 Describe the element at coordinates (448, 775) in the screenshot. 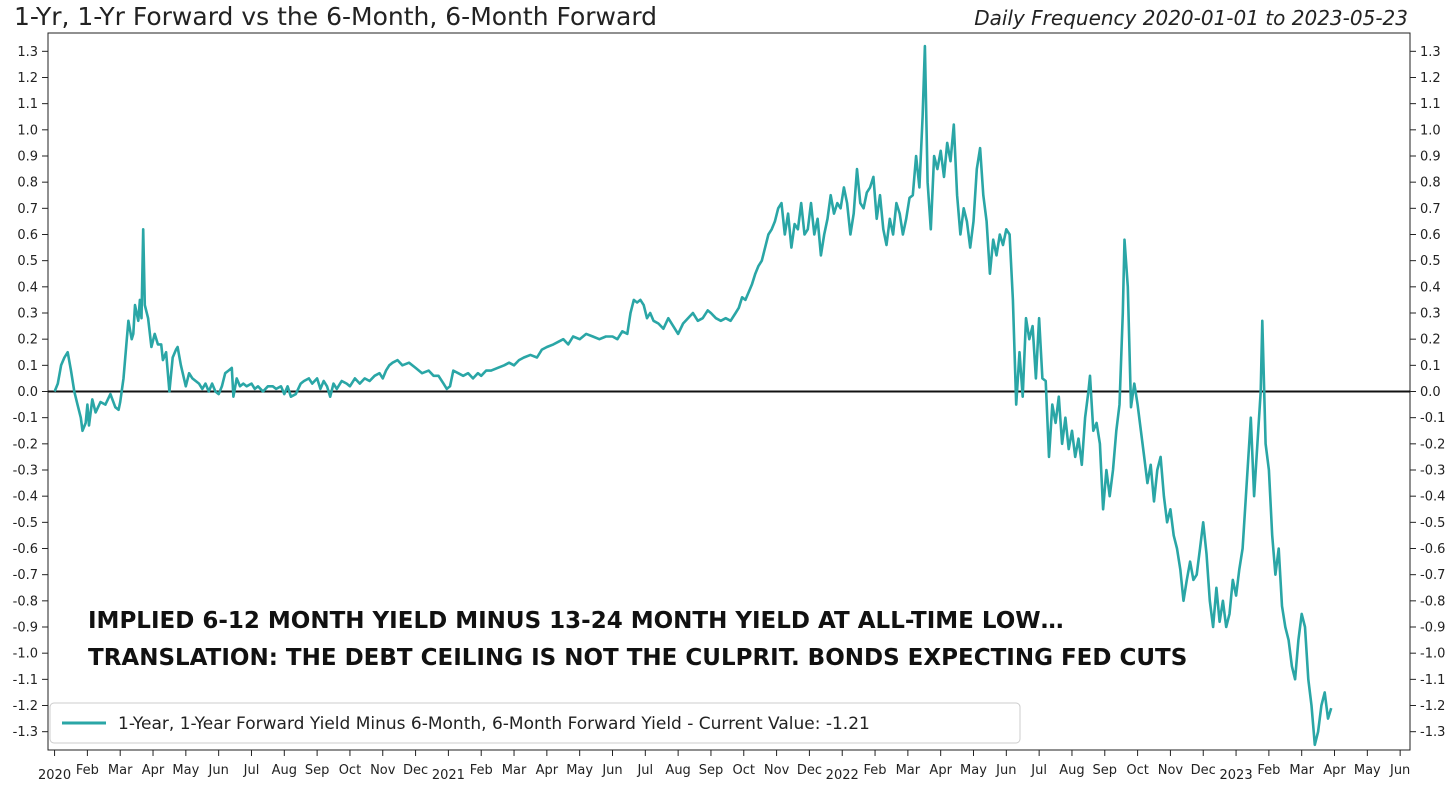

I see `x-tick-label: 2021` at that location.